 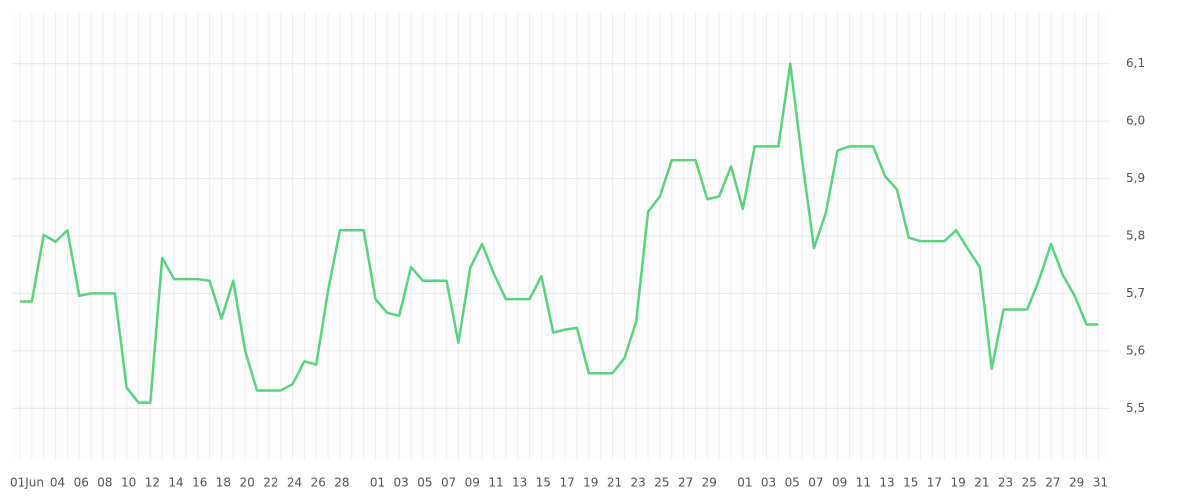 What do you see at coordinates (175, 483) in the screenshot?
I see `x-tick-label: 14` at bounding box center [175, 483].